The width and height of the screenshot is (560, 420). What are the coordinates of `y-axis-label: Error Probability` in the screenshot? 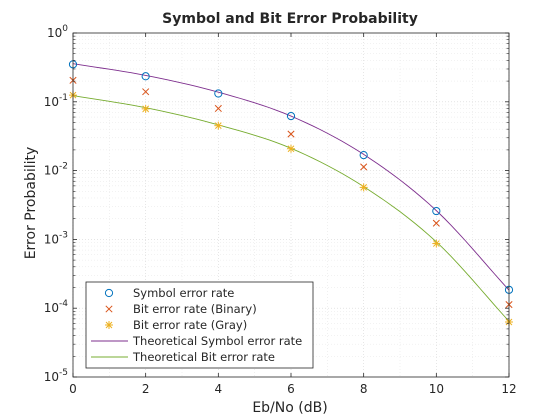 It's located at (31, 203).